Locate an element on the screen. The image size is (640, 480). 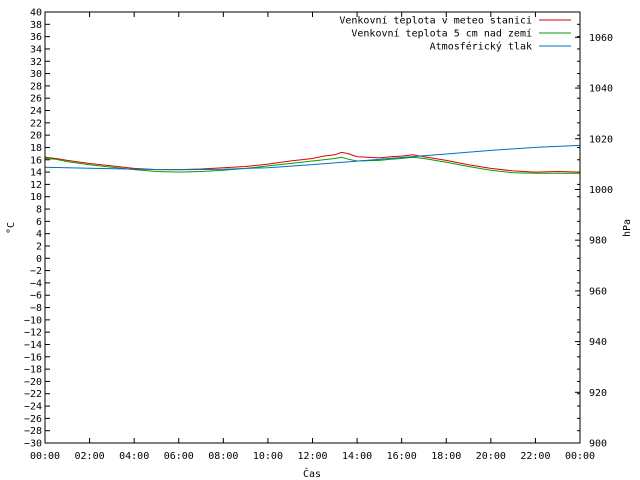
y2-tick-label: 1020 is located at coordinates (601, 139).